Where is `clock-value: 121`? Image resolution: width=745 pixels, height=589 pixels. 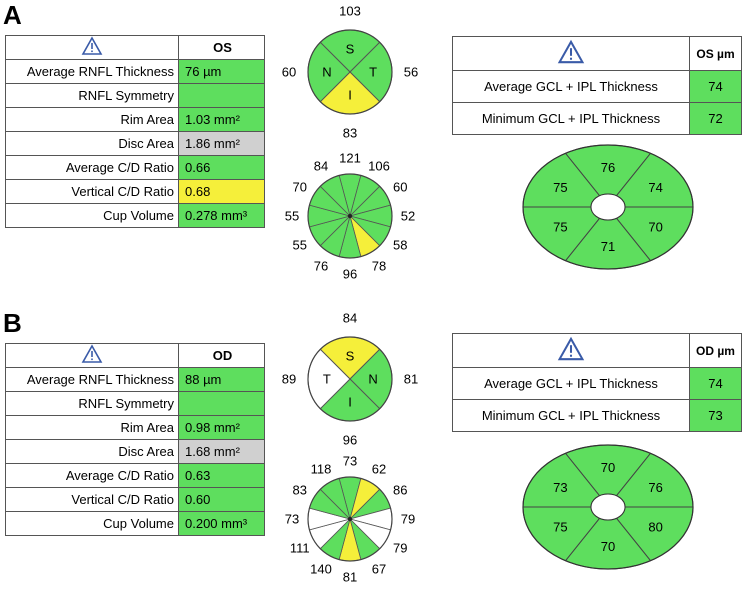
clock-value: 121 is located at coordinates (350, 158).